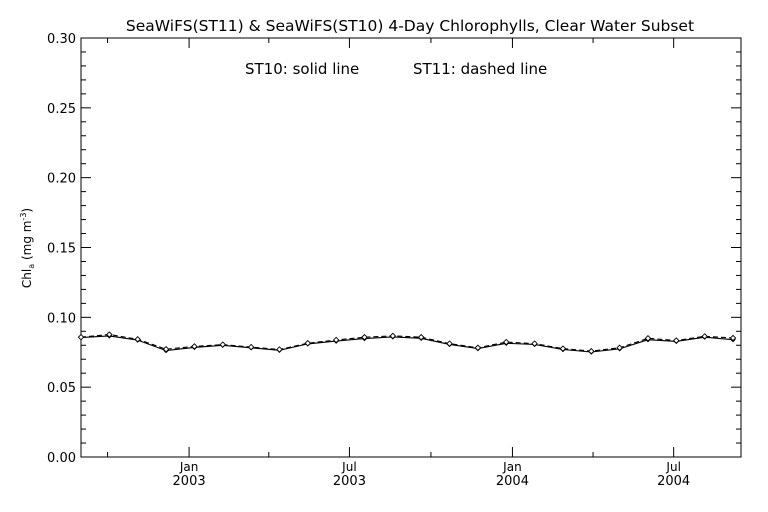 The image size is (768, 512). What do you see at coordinates (480, 69) in the screenshot?
I see `annotation-st11: ST11: dashed line` at bounding box center [480, 69].